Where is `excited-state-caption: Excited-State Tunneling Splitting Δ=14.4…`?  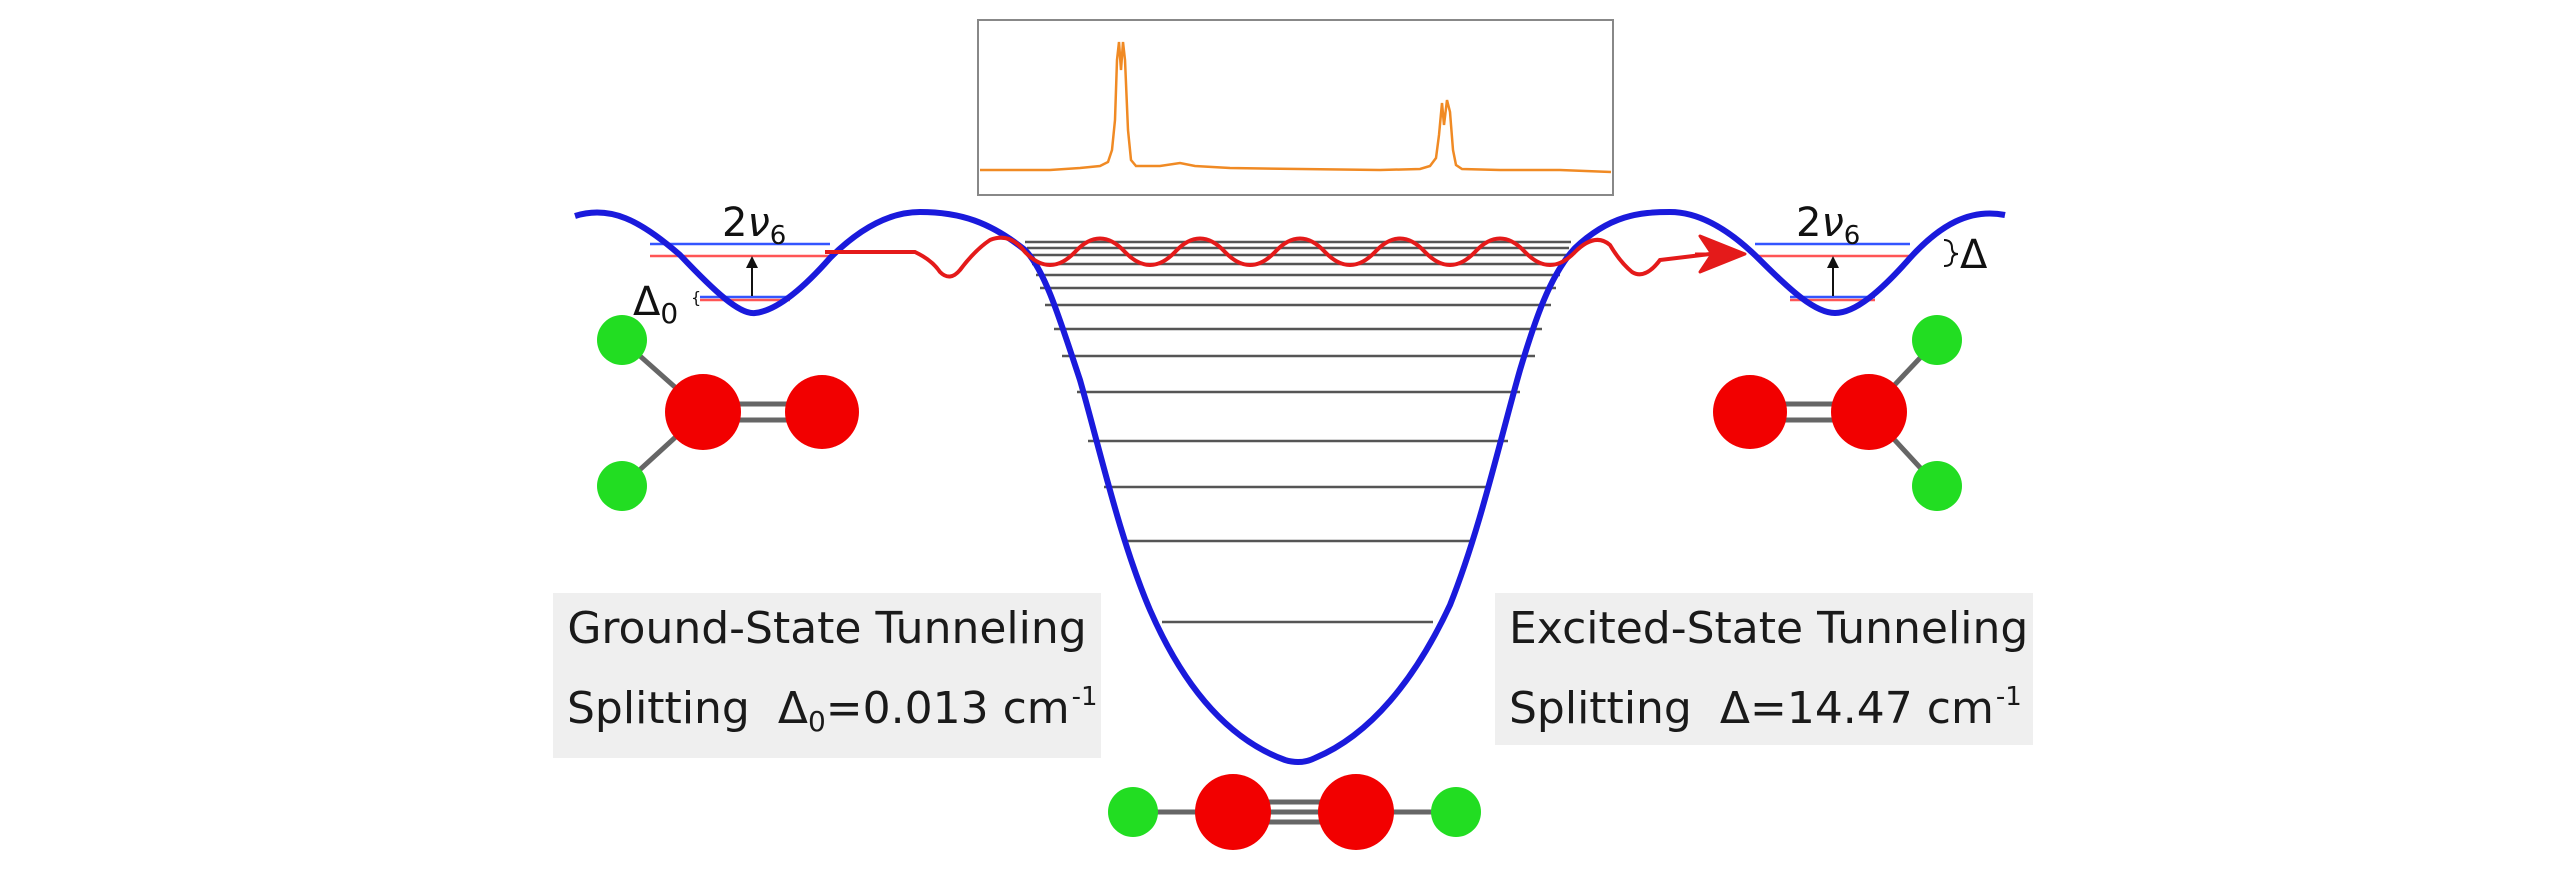 excited-state-caption: Excited-State Tunneling Splitting Δ=14.4… is located at coordinates (1764, 669).